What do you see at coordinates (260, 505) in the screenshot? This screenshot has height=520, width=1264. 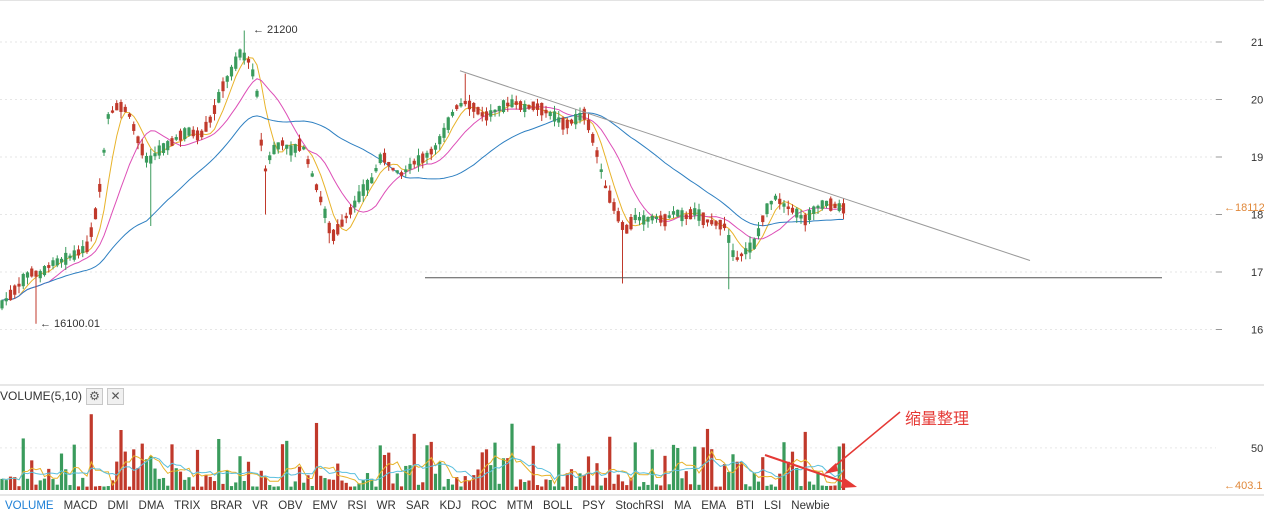 I see `tab-vr: VR` at bounding box center [260, 505].